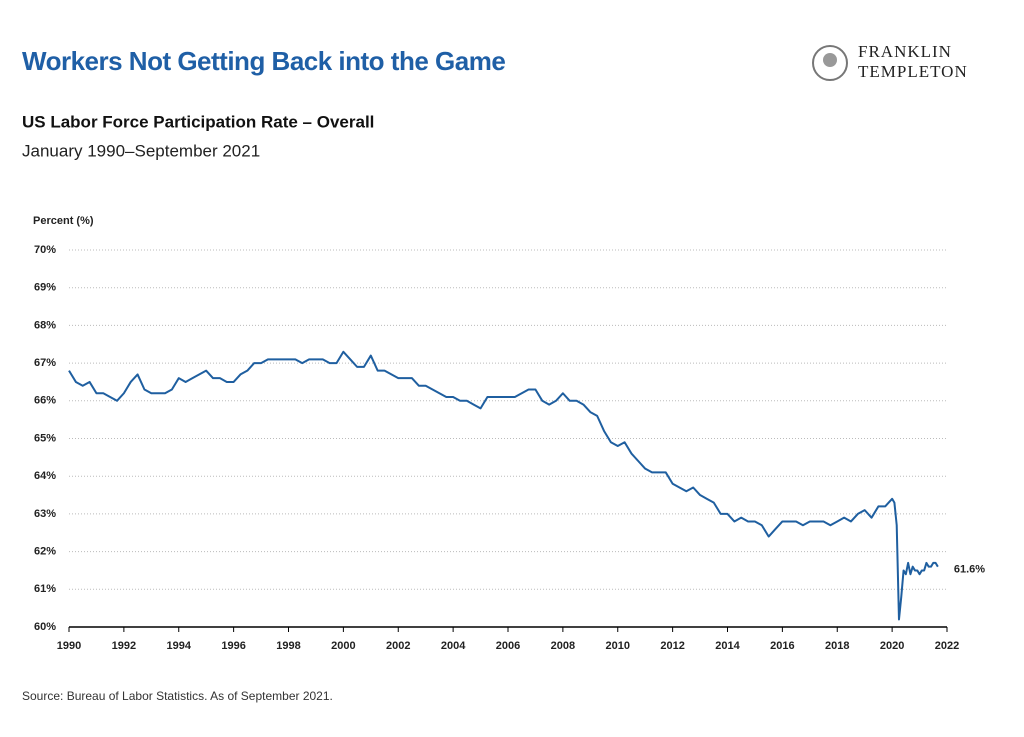  I want to click on x-tick-label: 1994, so click(179, 646).